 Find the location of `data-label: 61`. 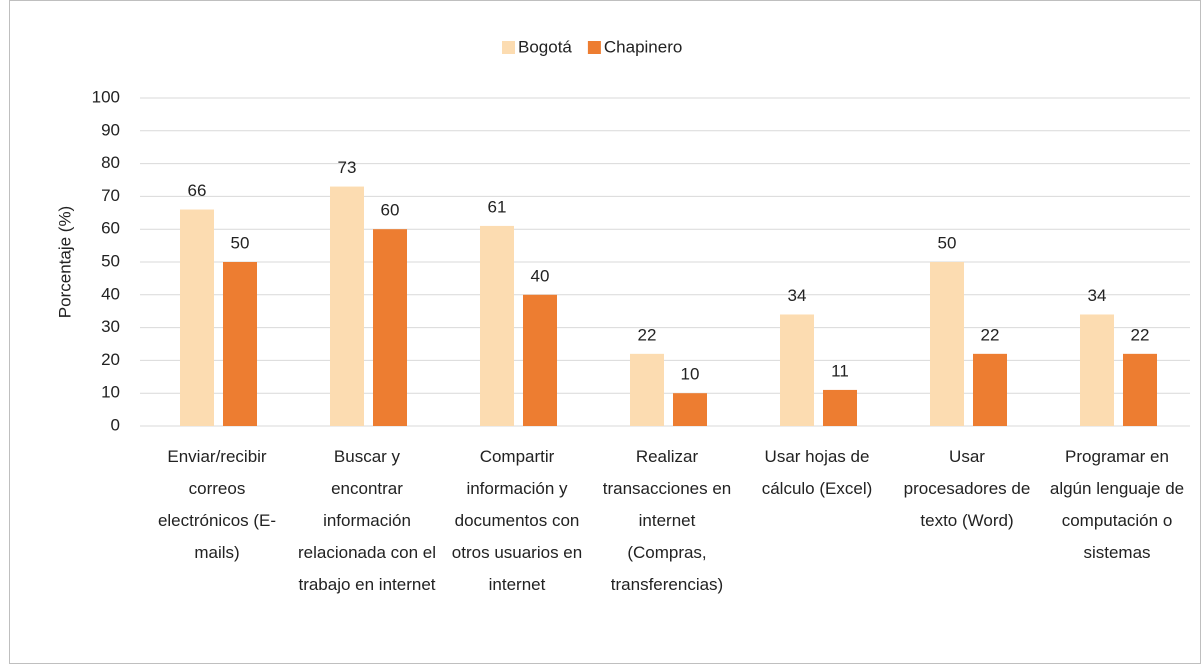

data-label: 61 is located at coordinates (497, 206).